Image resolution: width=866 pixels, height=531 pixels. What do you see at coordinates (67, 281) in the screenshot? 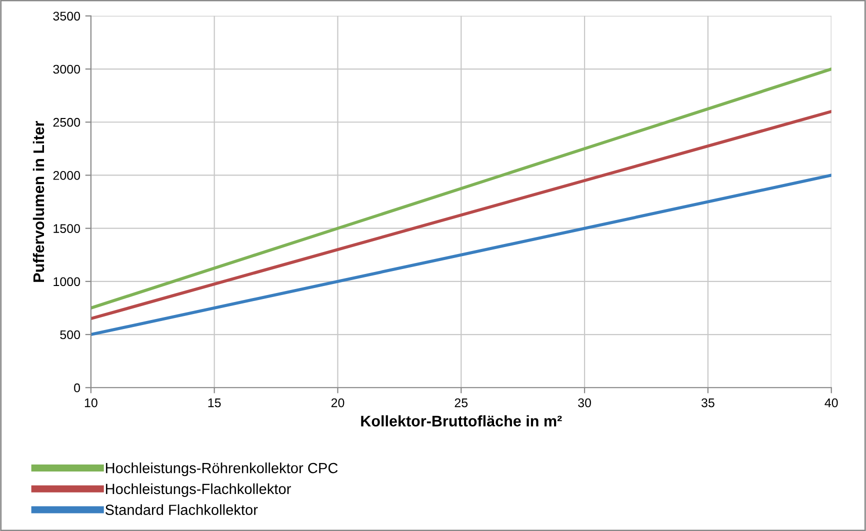
I see `y-tick-label: 1000` at bounding box center [67, 281].